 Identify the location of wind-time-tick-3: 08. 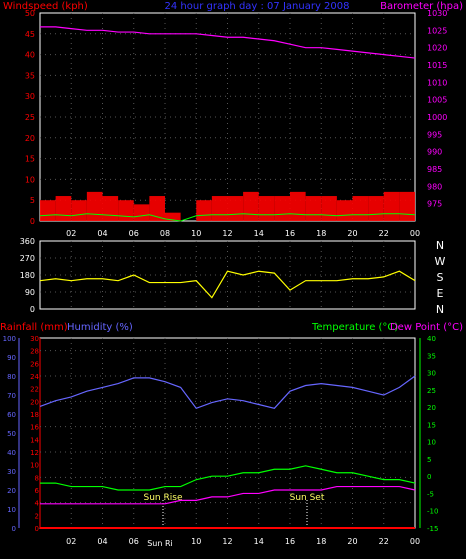
(165, 233).